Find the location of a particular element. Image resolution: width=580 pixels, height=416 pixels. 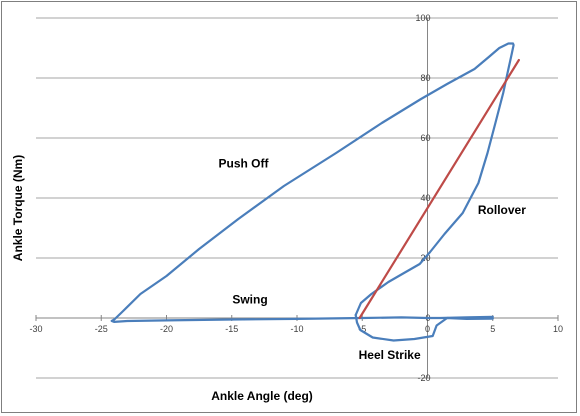

x-tick-label: 10 is located at coordinates (558, 329).